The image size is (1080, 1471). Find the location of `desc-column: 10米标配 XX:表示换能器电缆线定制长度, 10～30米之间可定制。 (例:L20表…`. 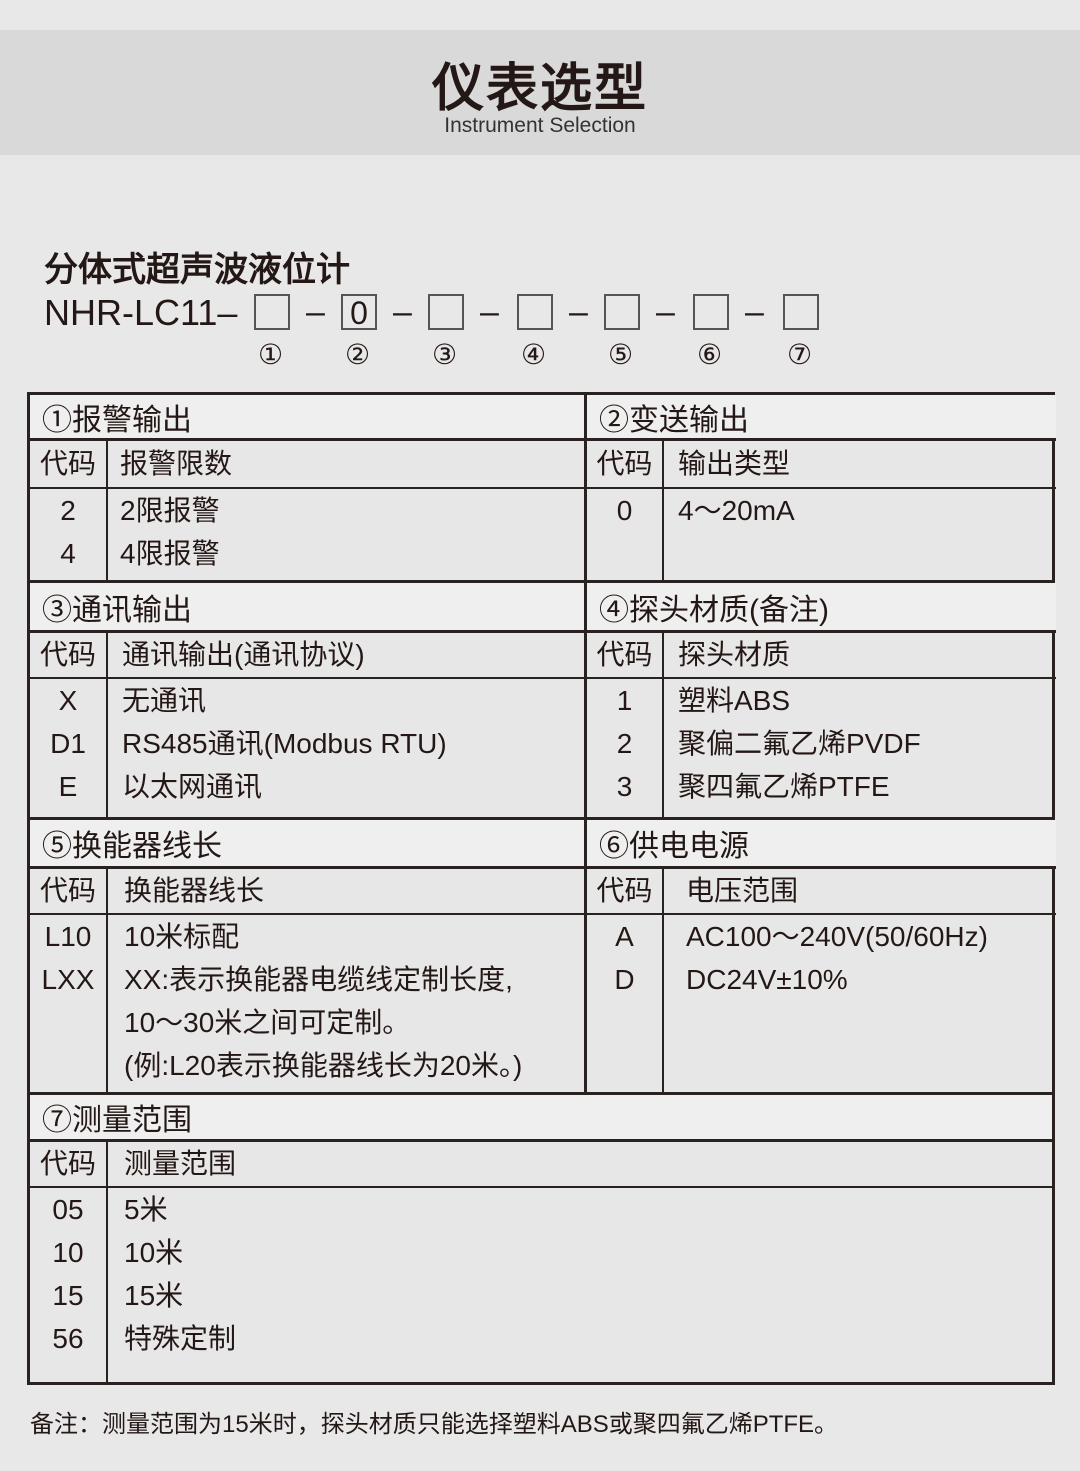

desc-column: 10米标配 XX:表示换能器电缆线定制长度, 10～30米之间可定制。 (例:L20表… is located at coordinates (354, 1005).